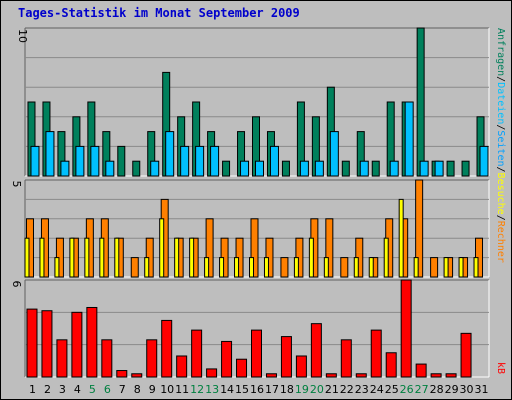 The height and width of the screenshot is (400, 512). What do you see at coordinates (159, 13) in the screenshot?
I see `chart-title: Tages-Statistik im Monat September 2009` at bounding box center [159, 13].